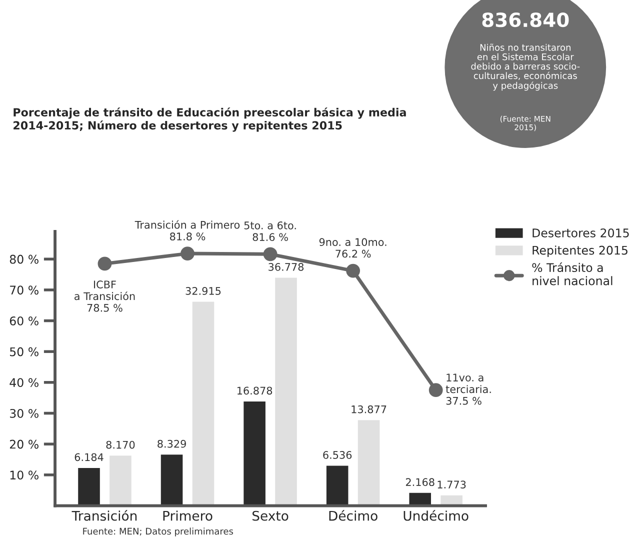 The width and height of the screenshot is (633, 538). Describe the element at coordinates (24, 383) in the screenshot. I see `y-tick-label: 40 %` at that location.